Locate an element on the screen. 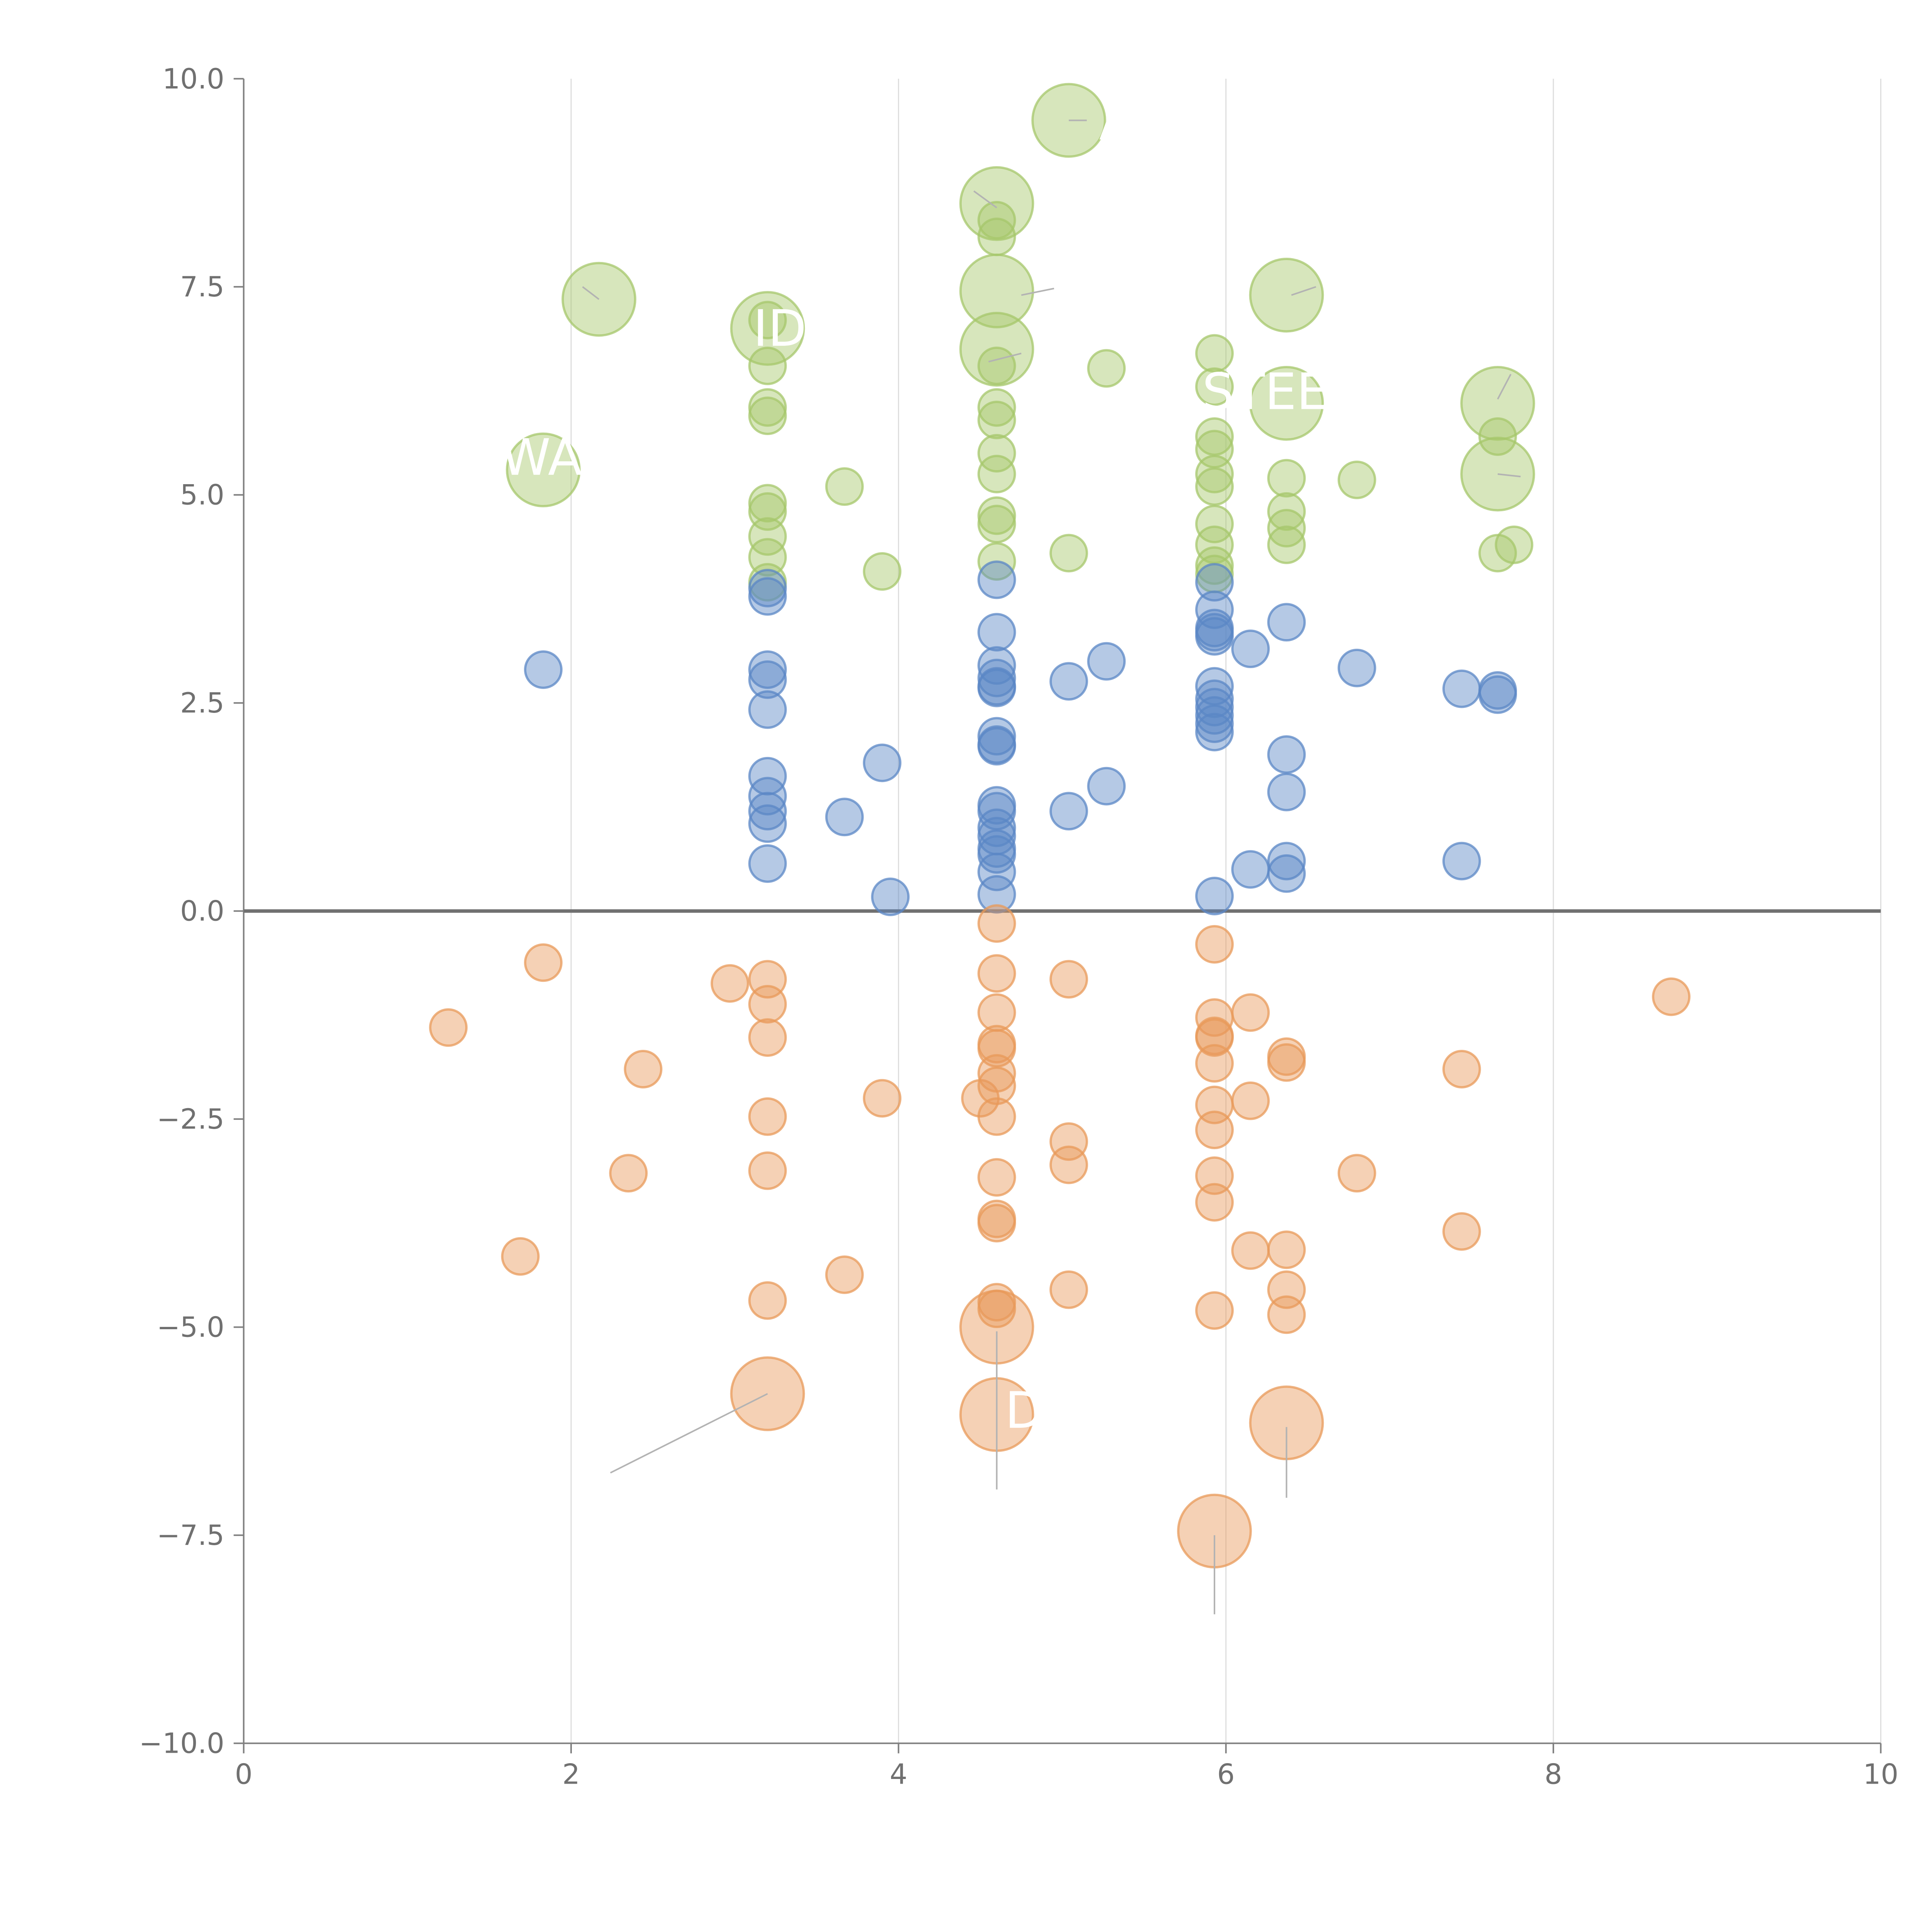  x-tick-label: 0 is located at coordinates (244, 1774).